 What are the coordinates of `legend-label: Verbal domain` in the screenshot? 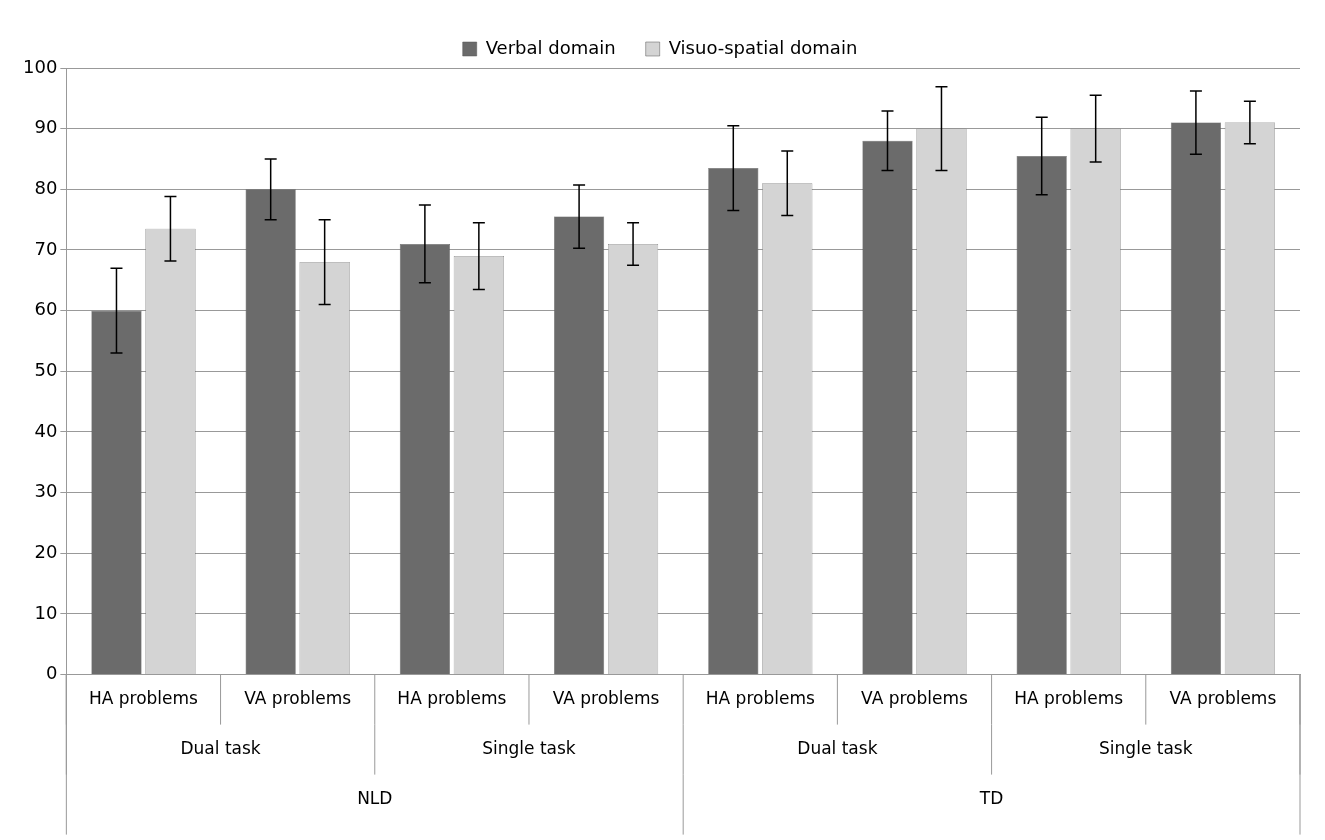 It's located at (550, 47).